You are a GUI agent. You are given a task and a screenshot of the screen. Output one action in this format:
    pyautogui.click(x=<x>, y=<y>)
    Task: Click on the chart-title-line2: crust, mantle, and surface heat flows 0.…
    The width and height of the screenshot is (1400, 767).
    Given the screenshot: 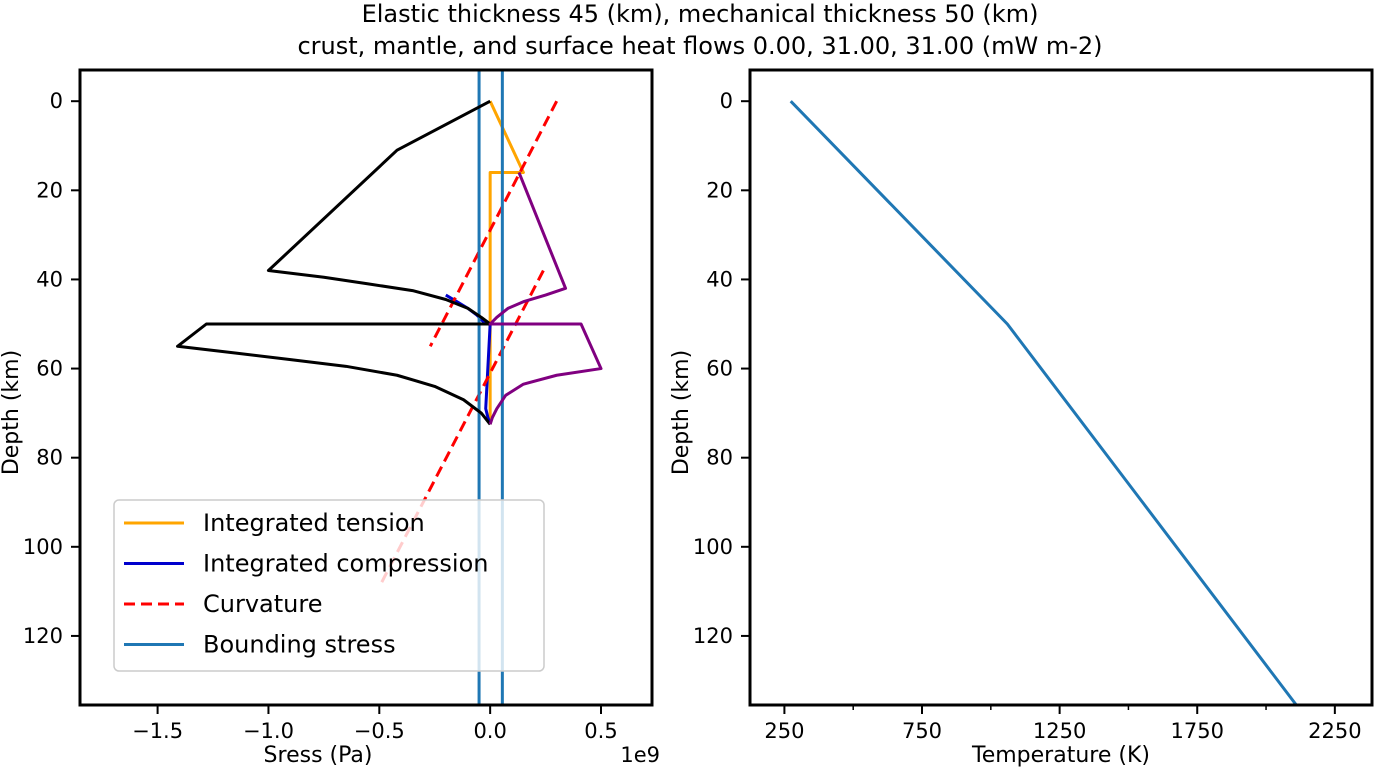 What is the action you would take?
    pyautogui.click(x=700, y=46)
    